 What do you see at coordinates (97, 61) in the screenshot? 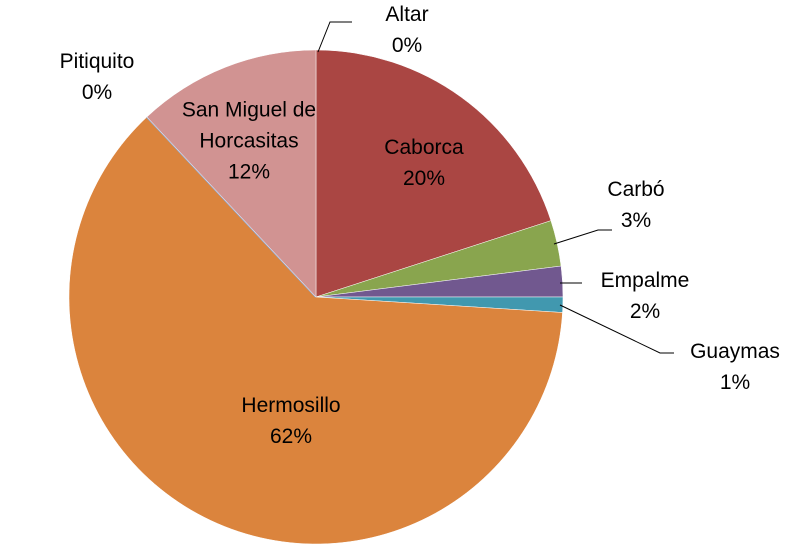
I see `category-label: Pitiquito` at bounding box center [97, 61].